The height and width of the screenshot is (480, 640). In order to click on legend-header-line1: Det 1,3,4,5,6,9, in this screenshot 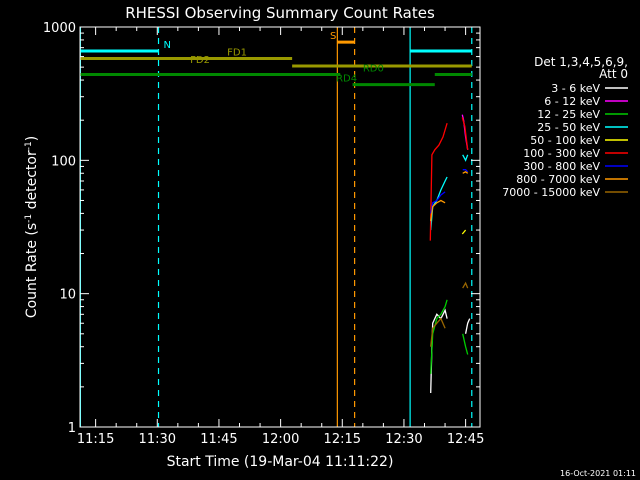, I will do `click(581, 62)`.